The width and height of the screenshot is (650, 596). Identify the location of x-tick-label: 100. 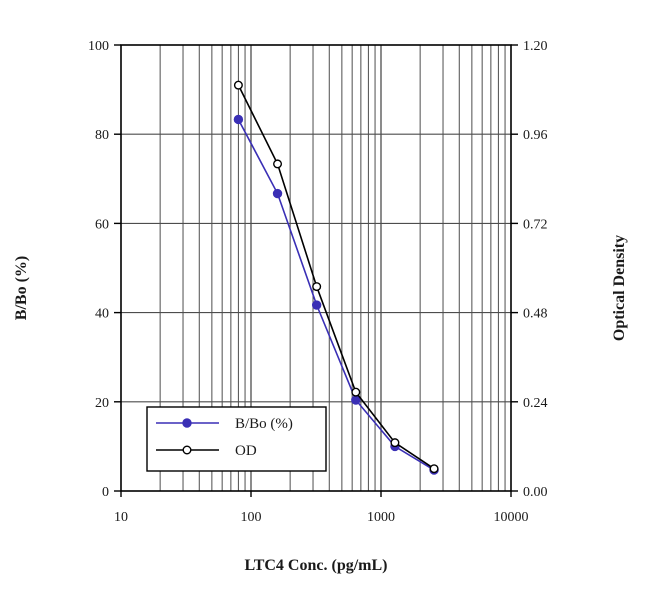
(251, 517).